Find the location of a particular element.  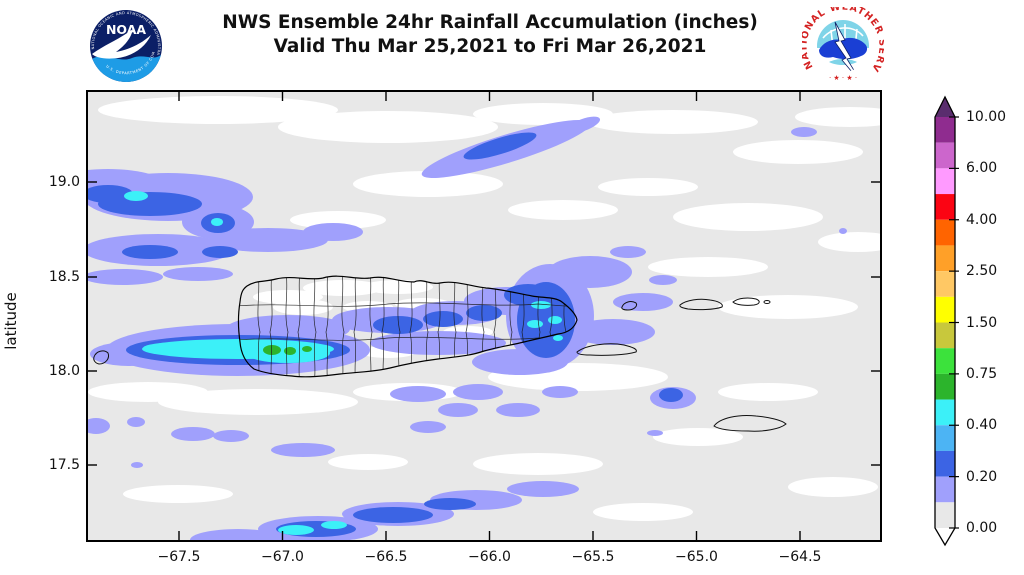

nws-logo-icon: NATIONAL WEATHER SERVICE · ★ · ★ · is located at coordinates (843, 46).